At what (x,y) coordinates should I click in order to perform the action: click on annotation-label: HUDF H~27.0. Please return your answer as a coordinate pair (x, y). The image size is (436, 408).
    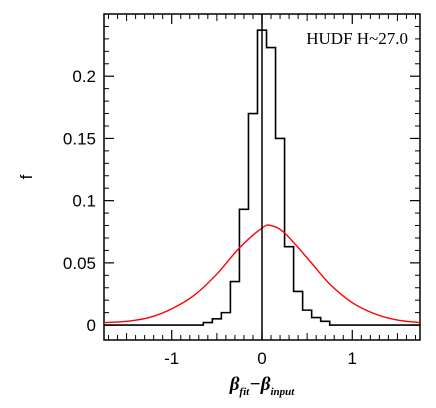
    Looking at the image, I should click on (357, 38).